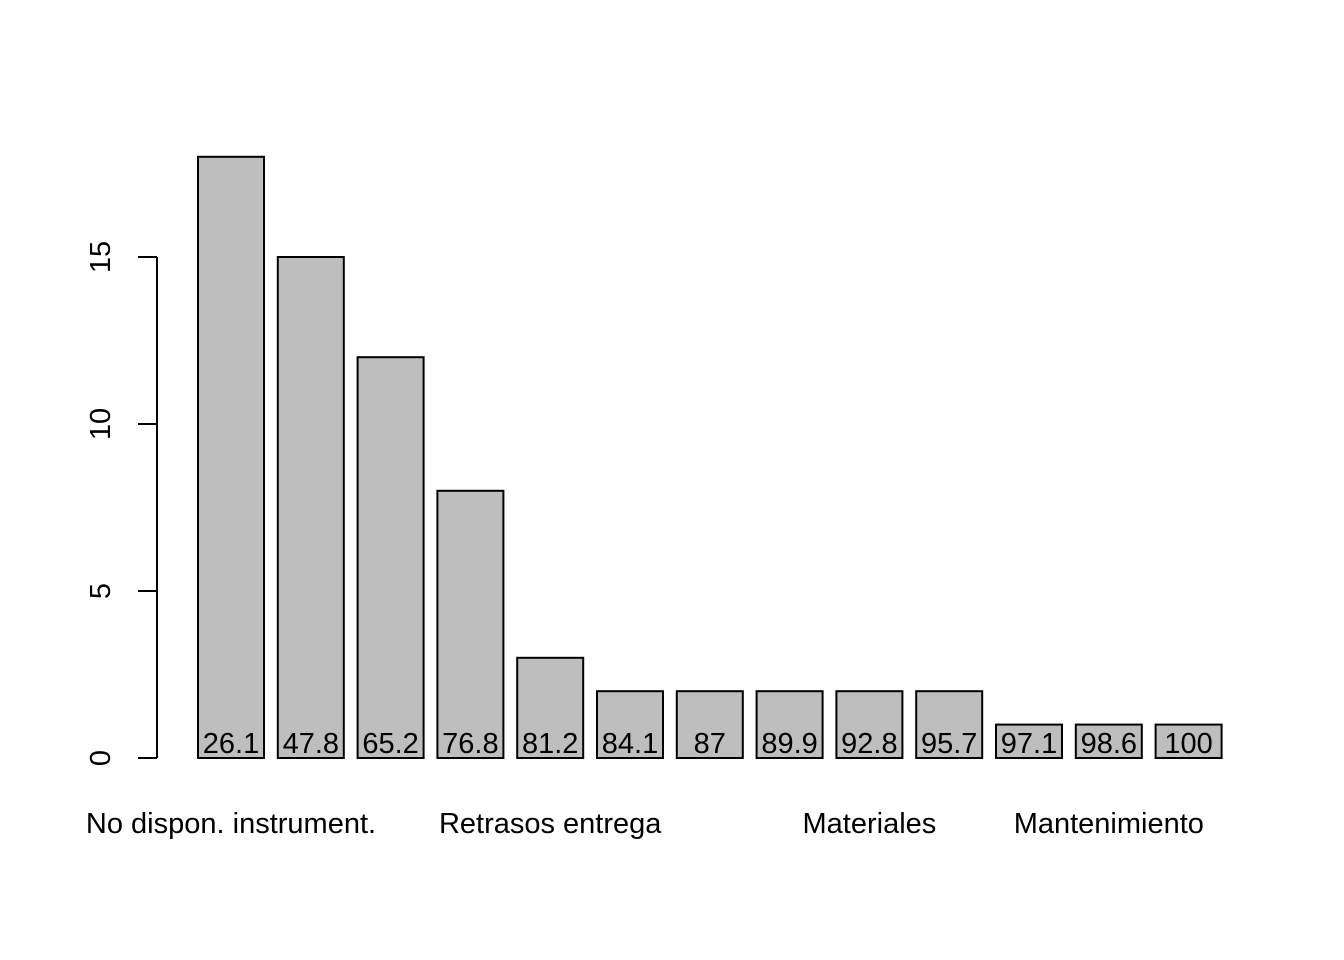 This screenshot has height=960, width=1344. What do you see at coordinates (101, 424) in the screenshot?
I see `y-tick-label-10: 10` at bounding box center [101, 424].